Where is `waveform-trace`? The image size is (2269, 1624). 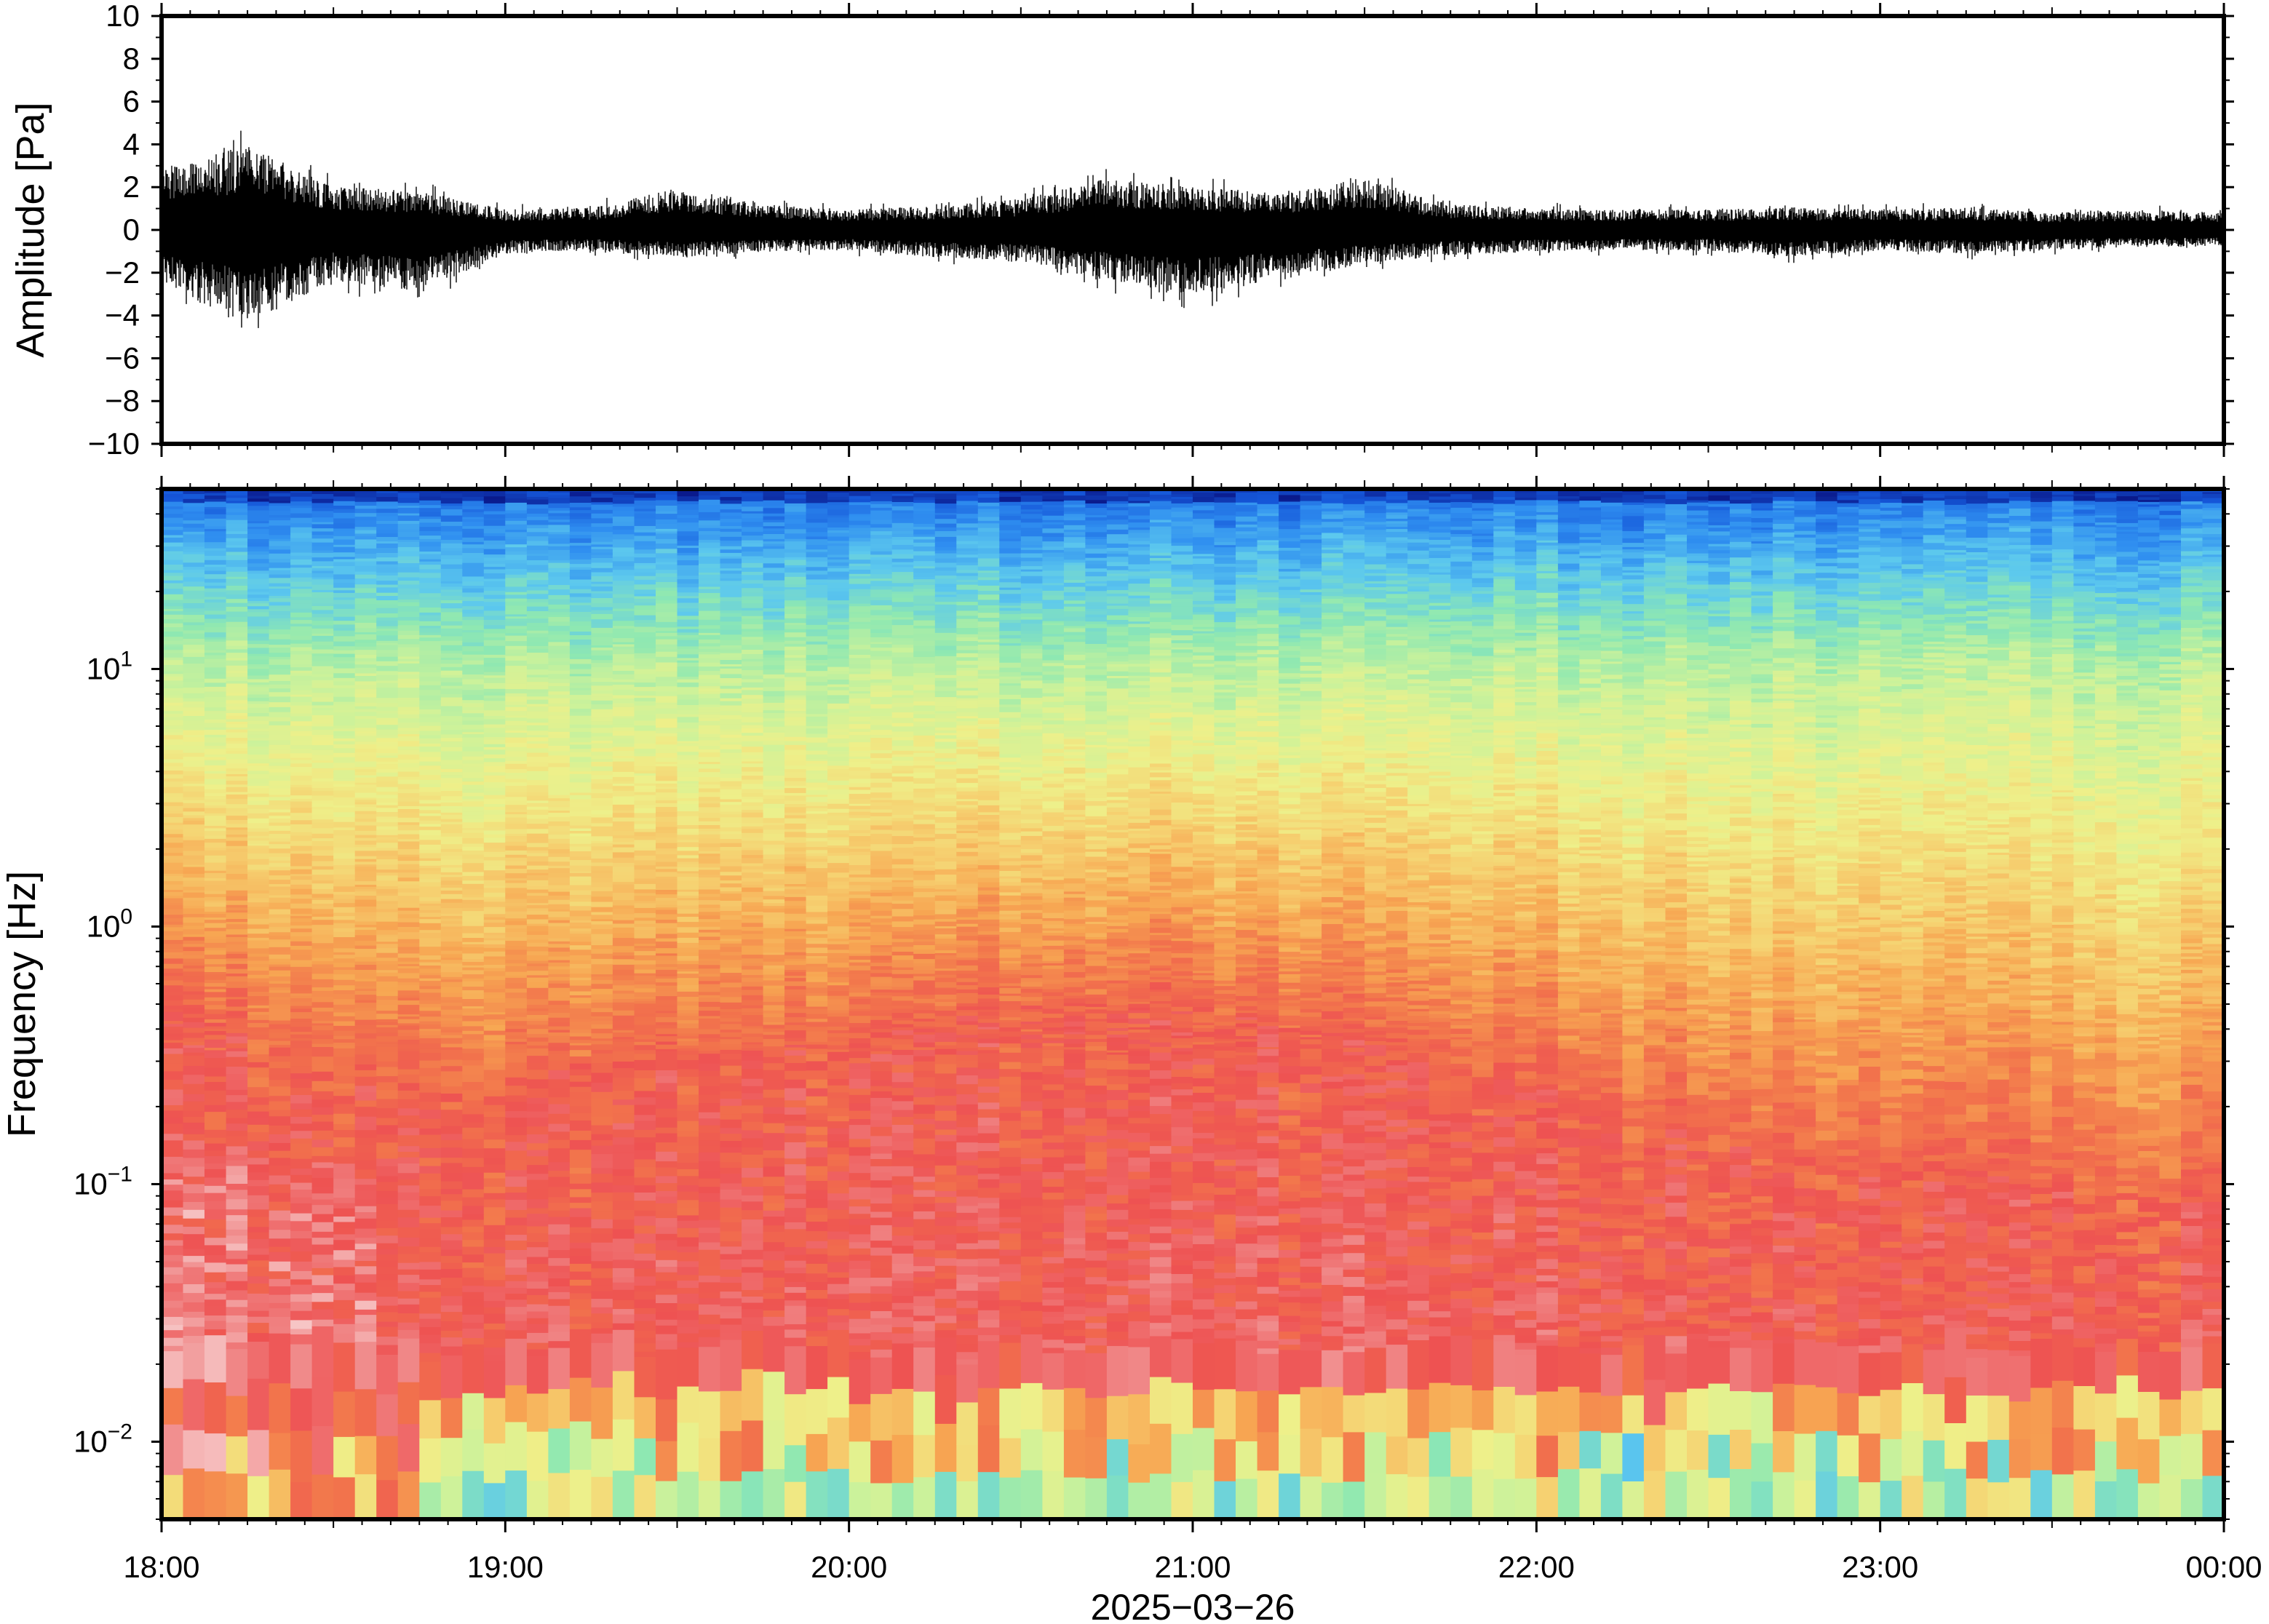
waveform-trace is located at coordinates (1193, 229).